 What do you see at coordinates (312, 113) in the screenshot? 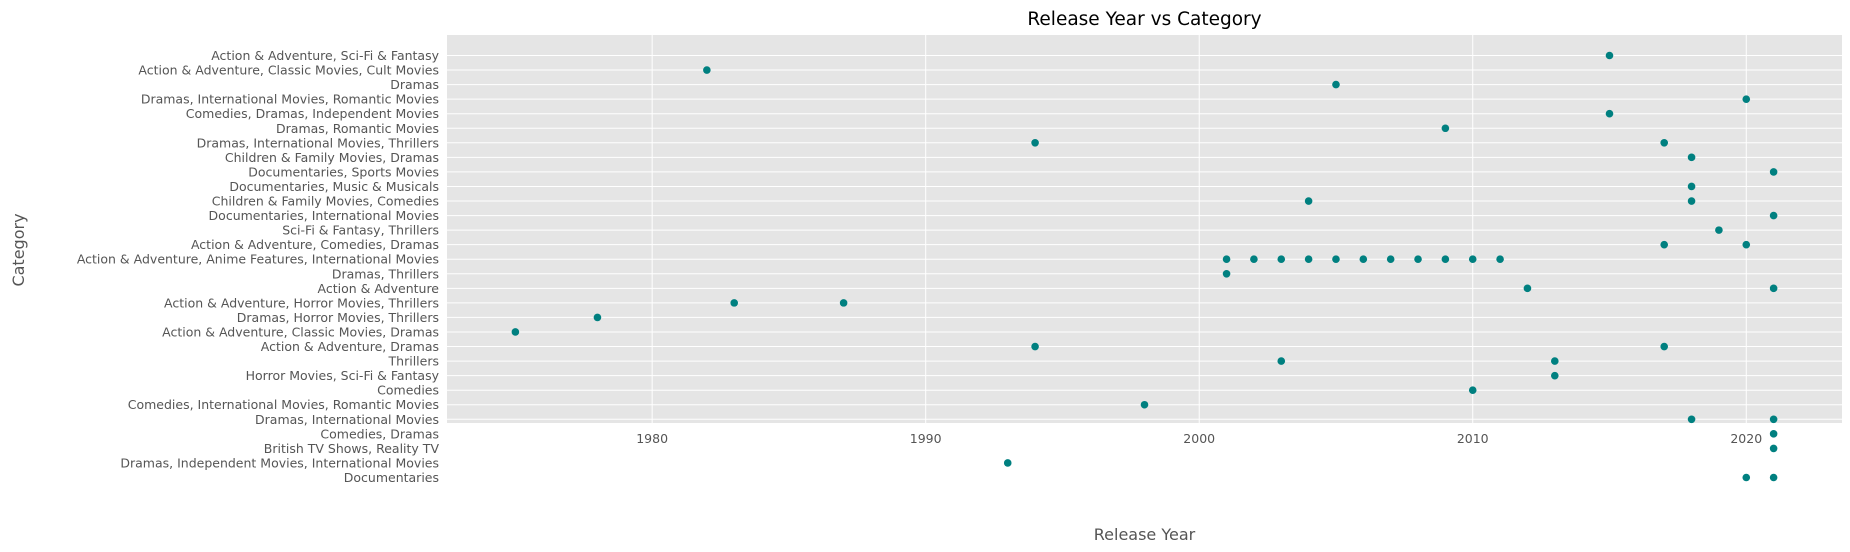
I see `y-tick-label: Comedies, Dramas, Independent Movies` at bounding box center [312, 113].